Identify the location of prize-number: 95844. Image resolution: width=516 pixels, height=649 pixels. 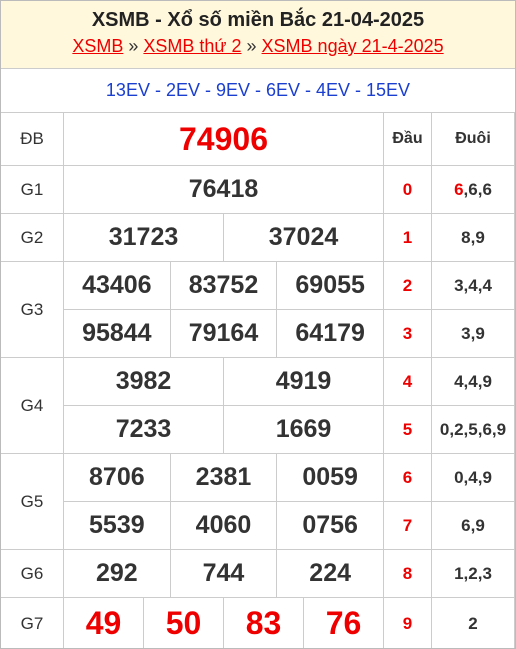
(117, 334).